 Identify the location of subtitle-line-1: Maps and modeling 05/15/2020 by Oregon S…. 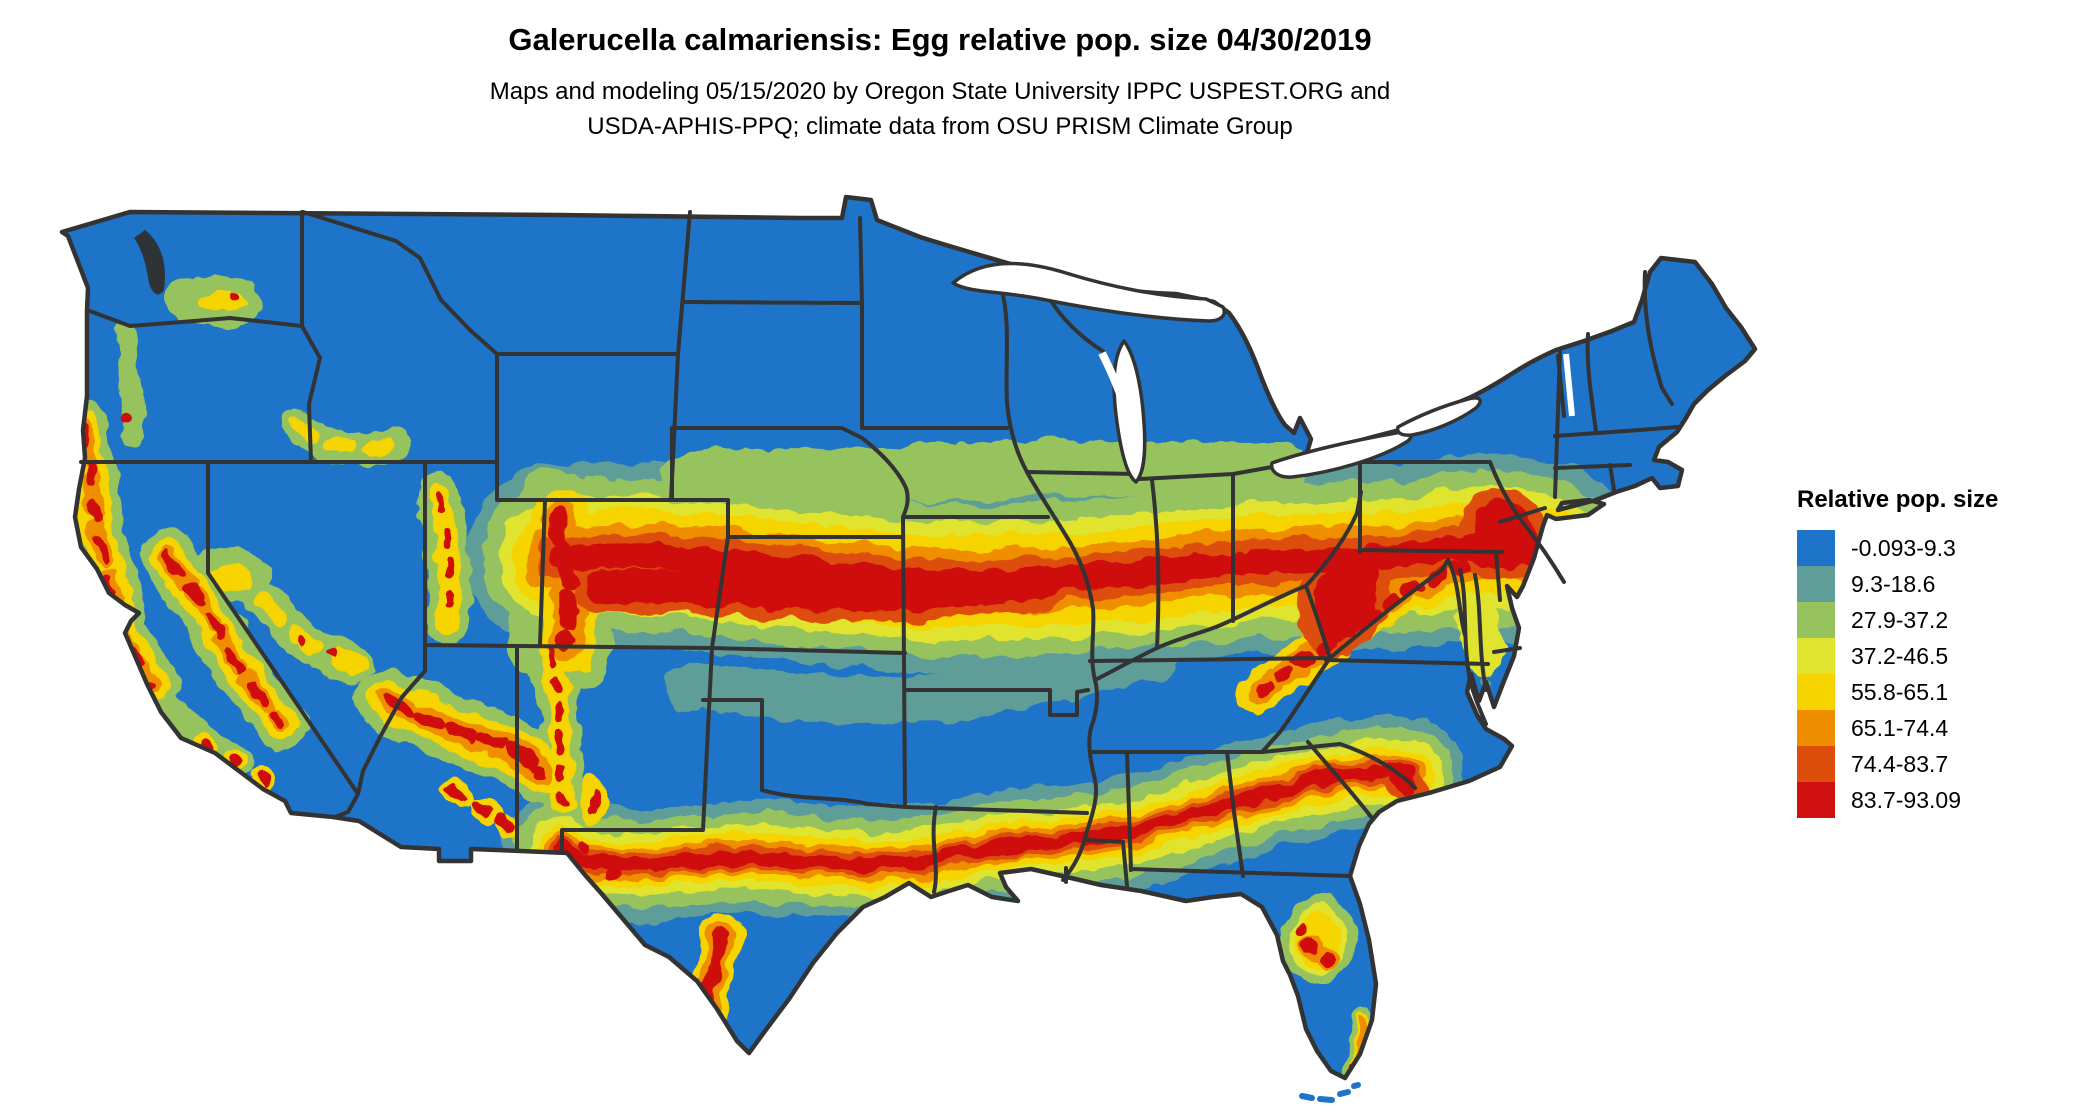
(940, 91).